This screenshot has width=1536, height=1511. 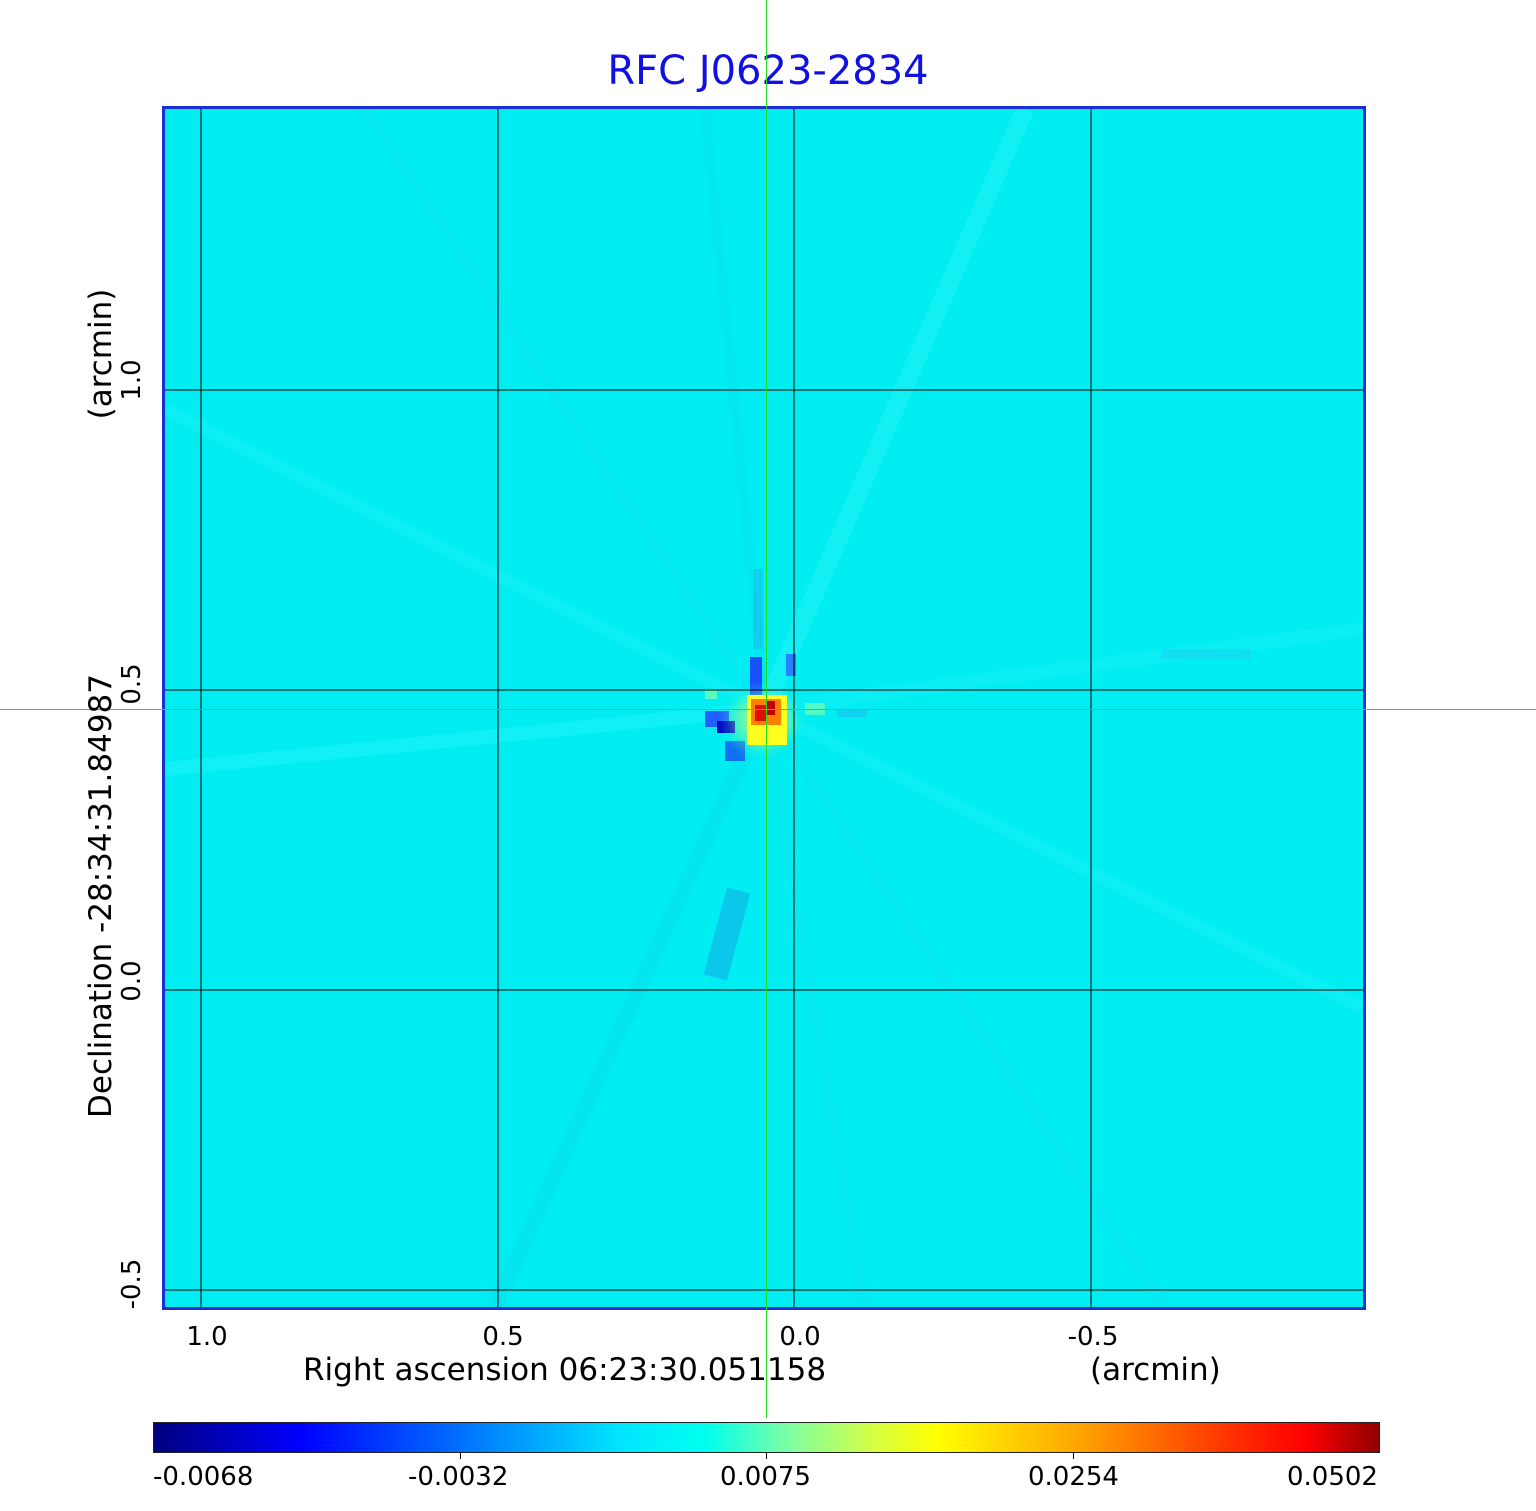 I want to click on crosshair-horizontal, so click(x=768, y=709).